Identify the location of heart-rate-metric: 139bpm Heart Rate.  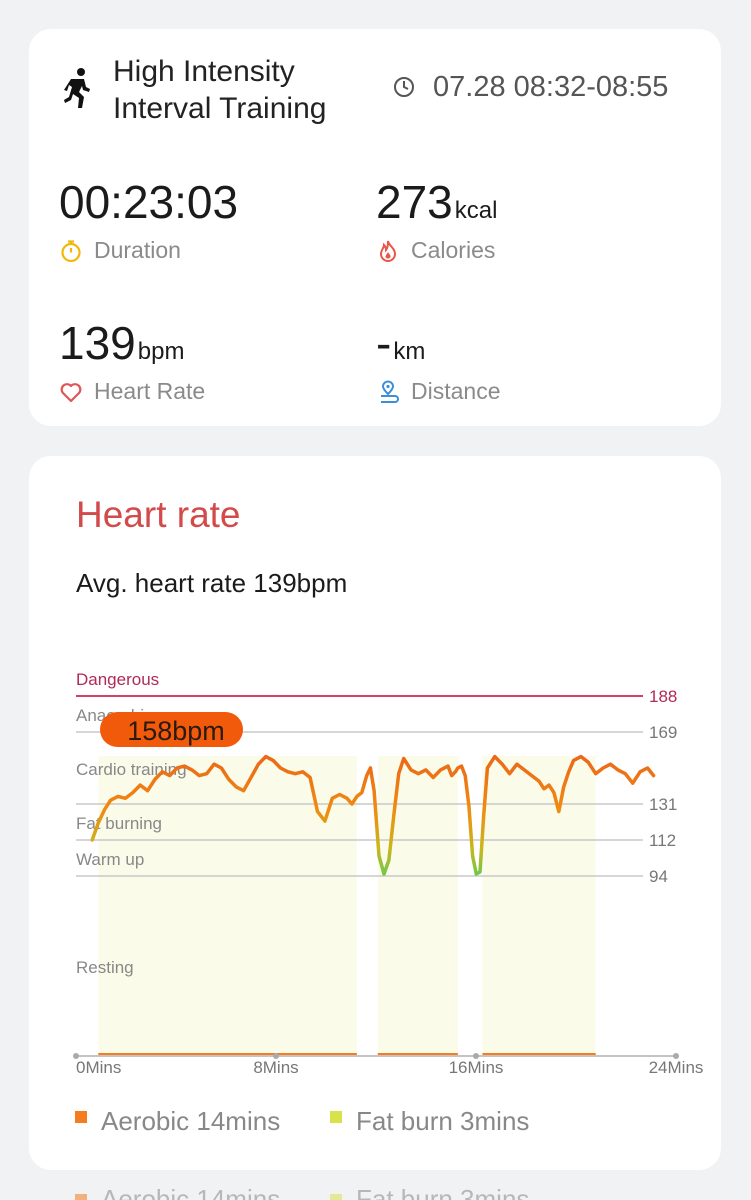
(132, 360).